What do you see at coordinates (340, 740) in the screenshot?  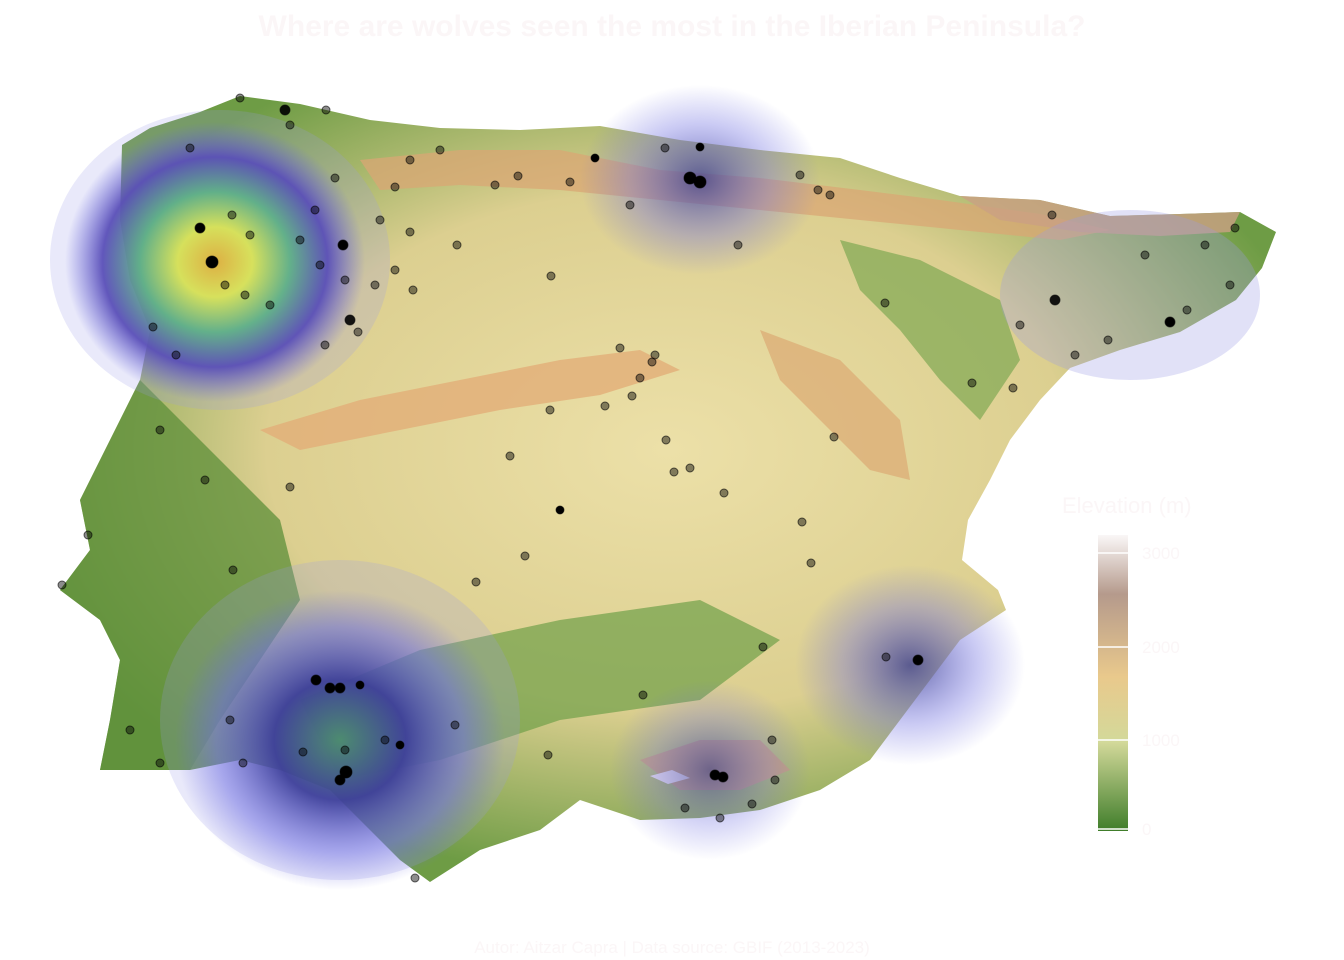 I see `density-core-southwest` at bounding box center [340, 740].